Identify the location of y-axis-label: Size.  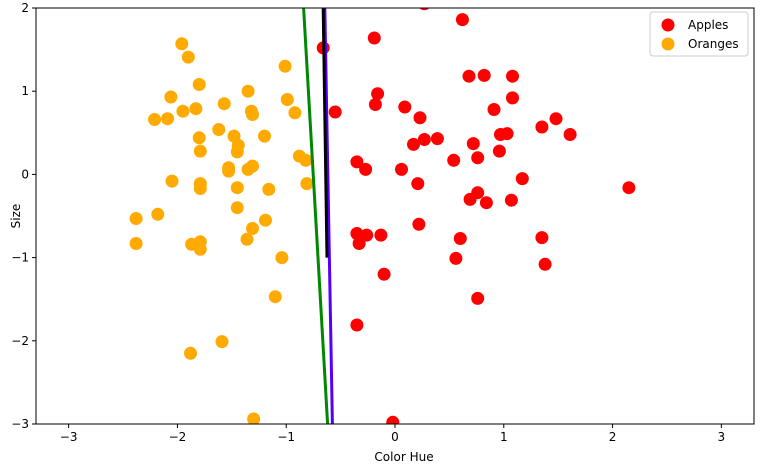
(16, 216).